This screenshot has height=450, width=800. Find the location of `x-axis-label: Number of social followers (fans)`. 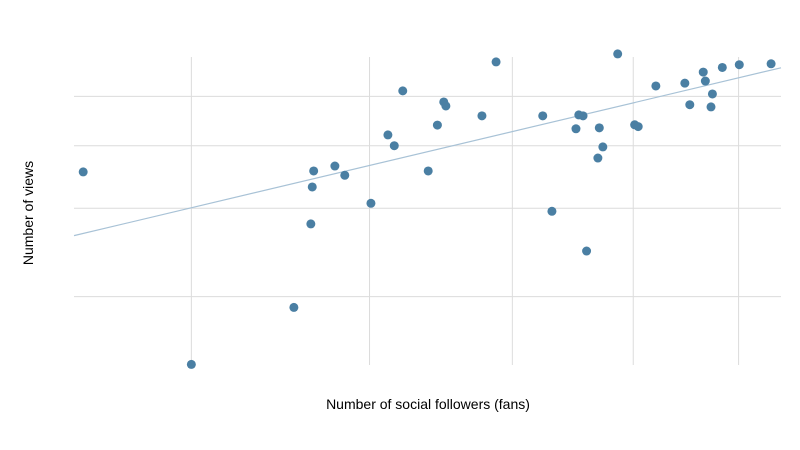

x-axis-label: Number of social followers (fans) is located at coordinates (428, 404).